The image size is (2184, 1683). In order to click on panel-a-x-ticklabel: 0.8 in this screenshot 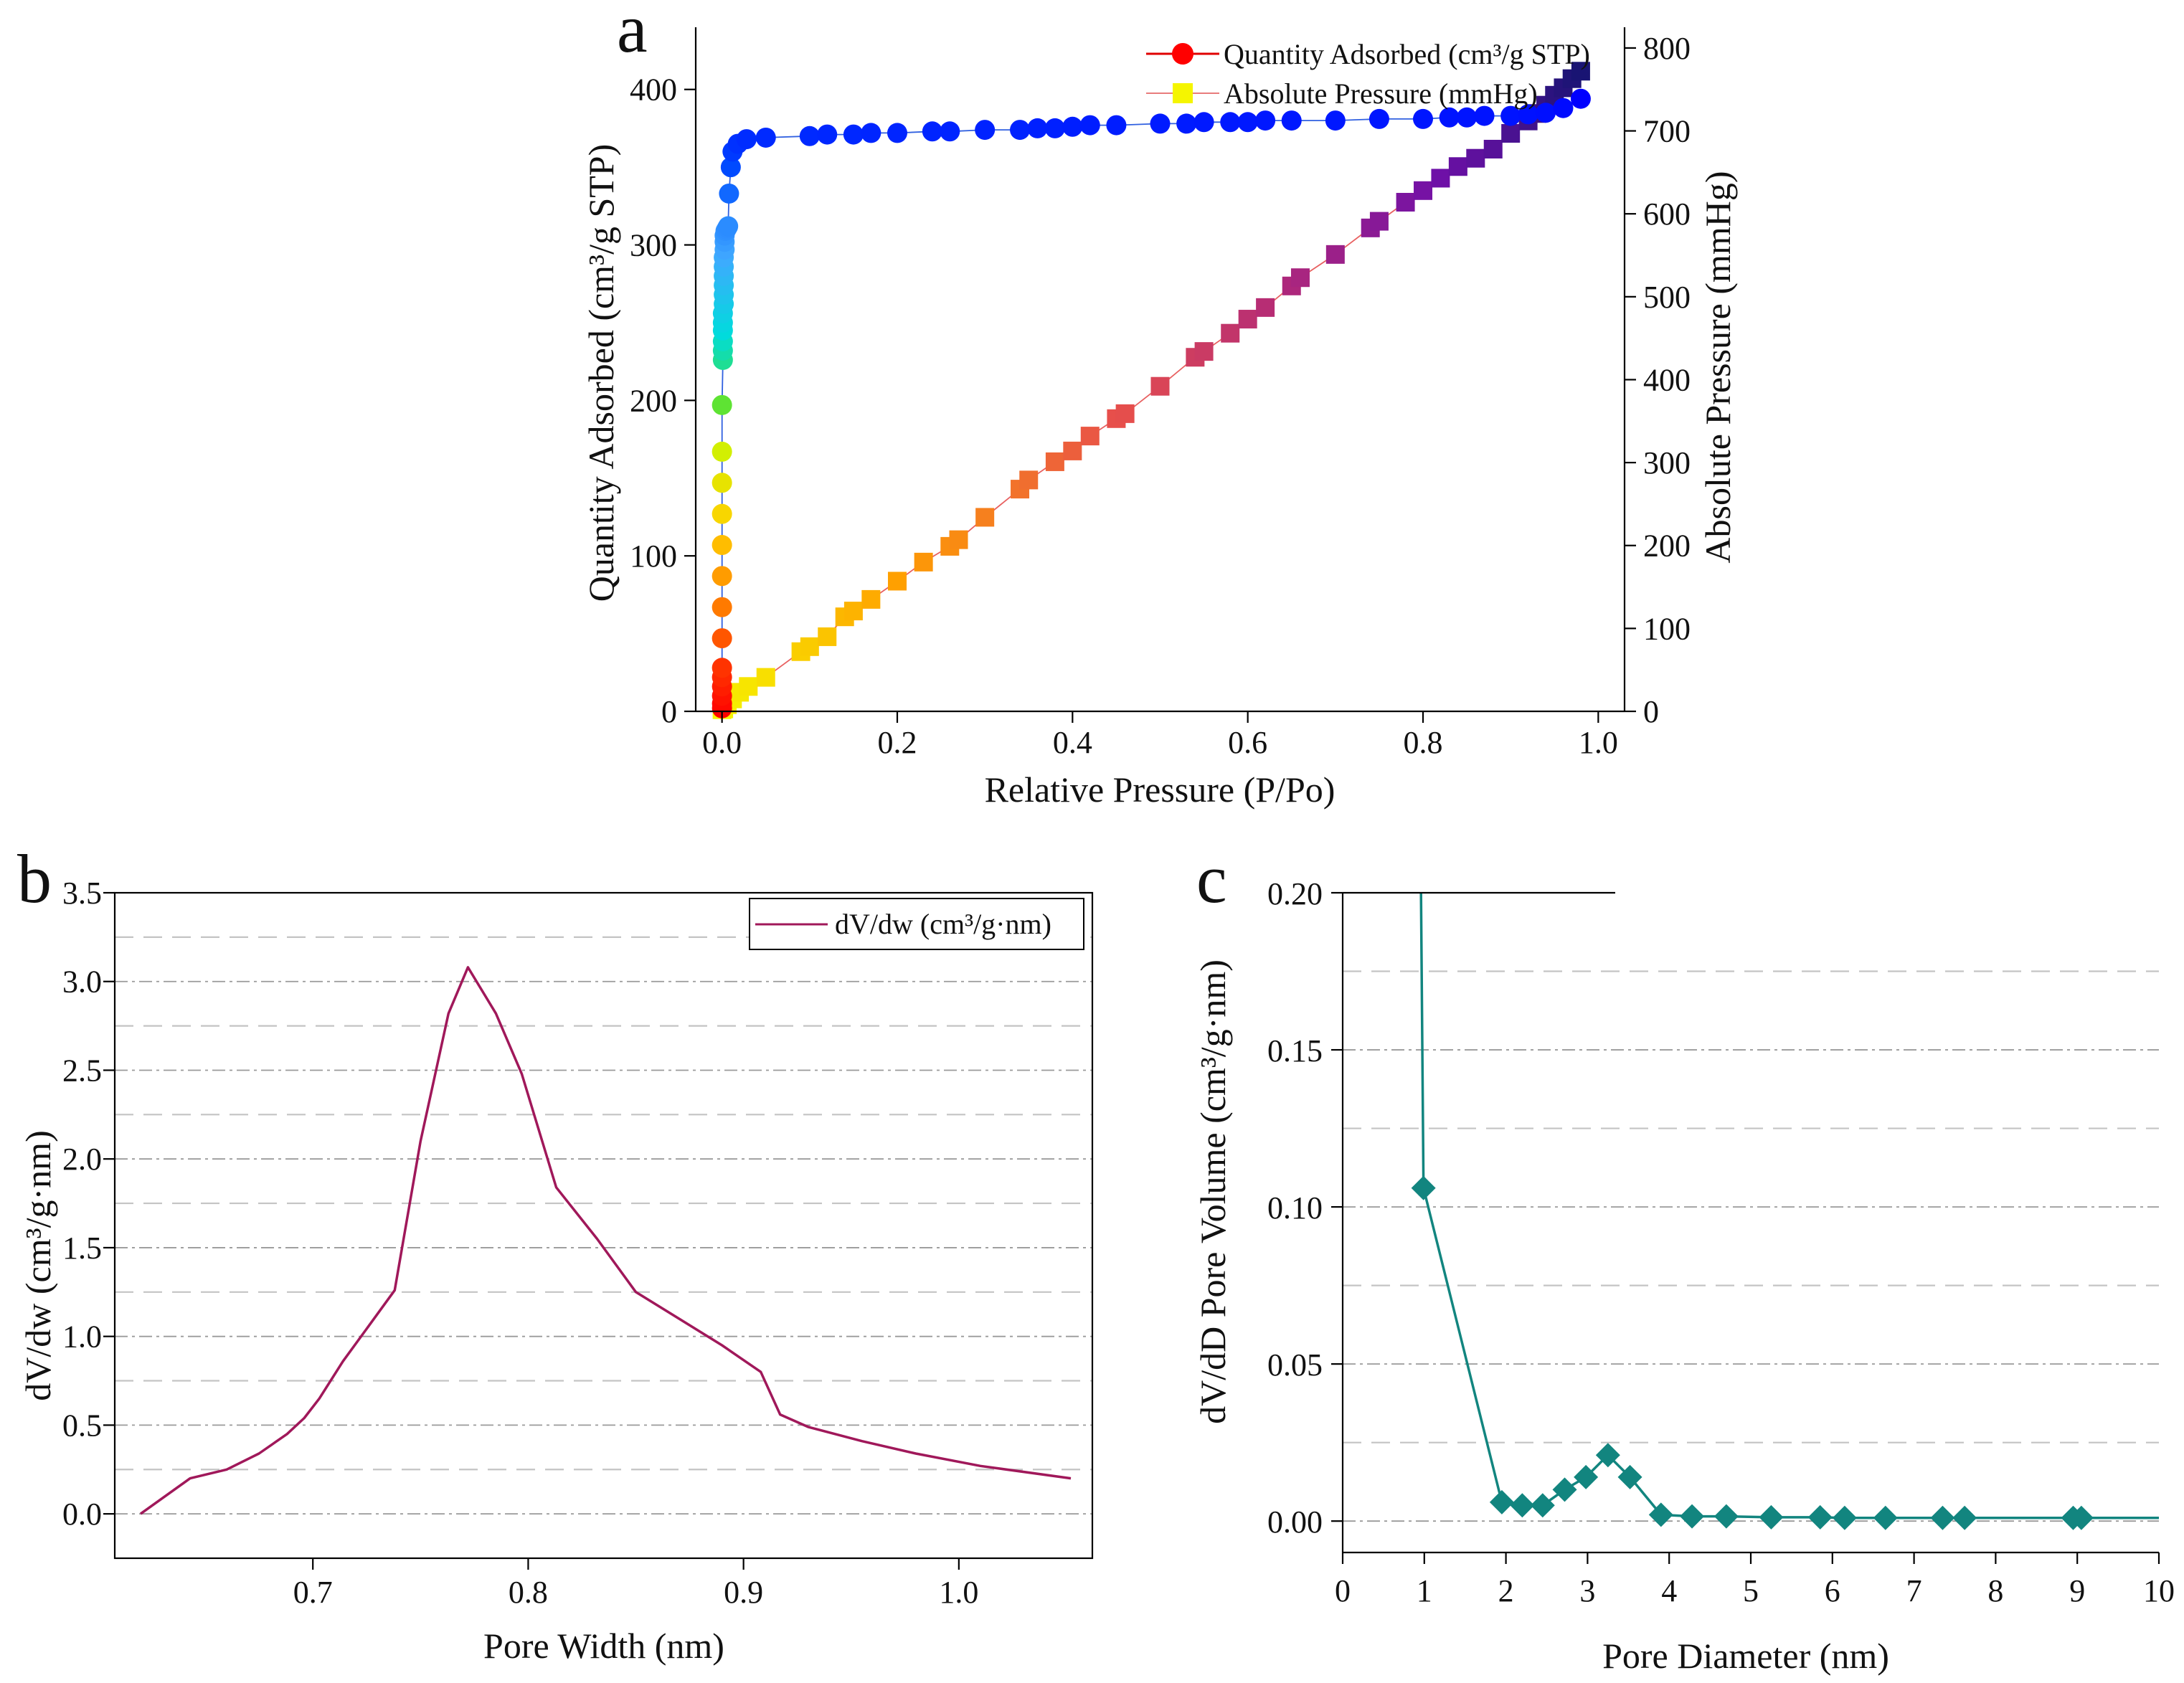, I will do `click(1423, 742)`.